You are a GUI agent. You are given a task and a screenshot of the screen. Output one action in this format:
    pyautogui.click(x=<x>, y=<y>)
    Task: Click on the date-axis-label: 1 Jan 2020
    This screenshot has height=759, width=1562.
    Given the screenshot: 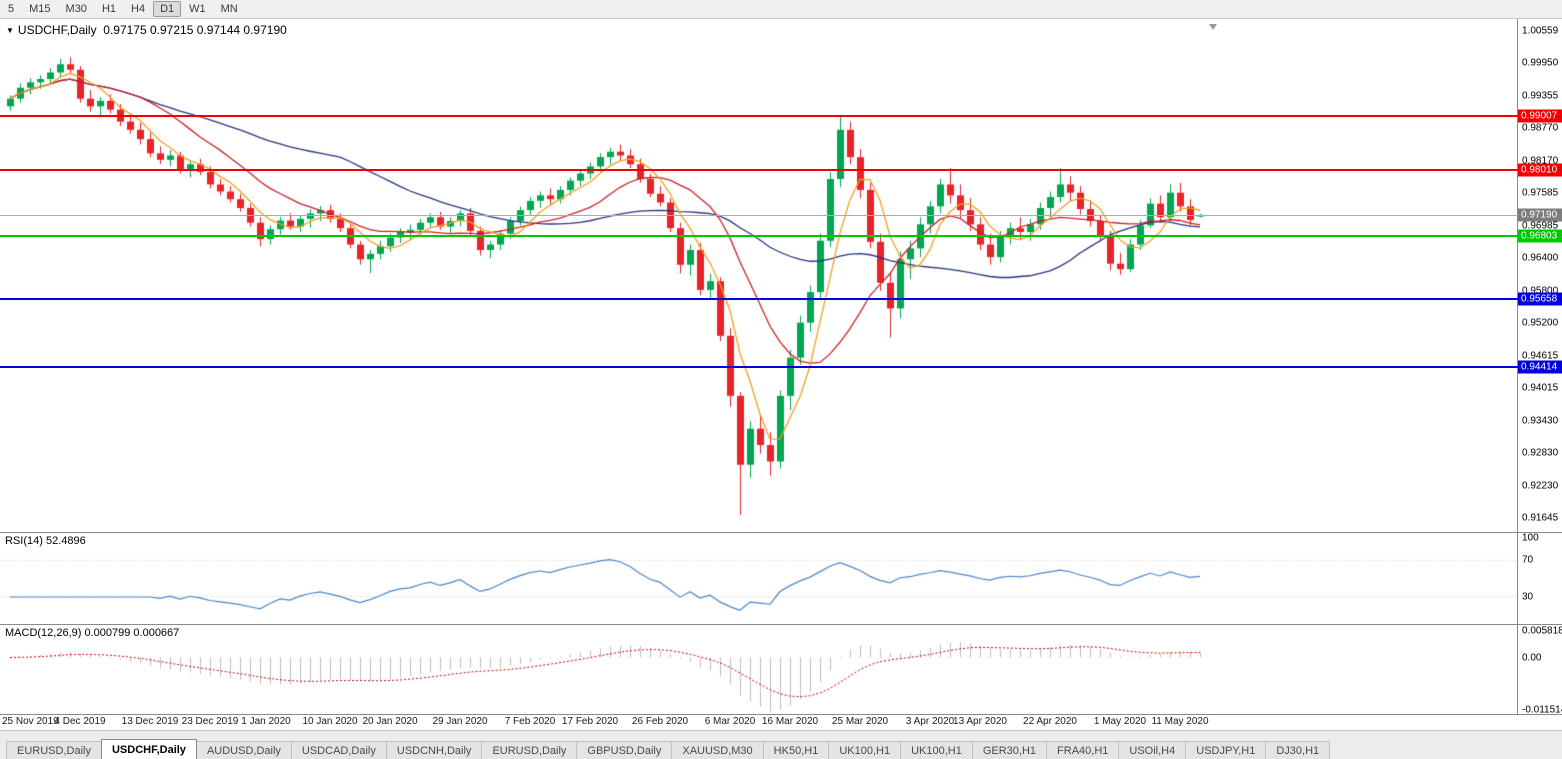 What is the action you would take?
    pyautogui.click(x=266, y=721)
    